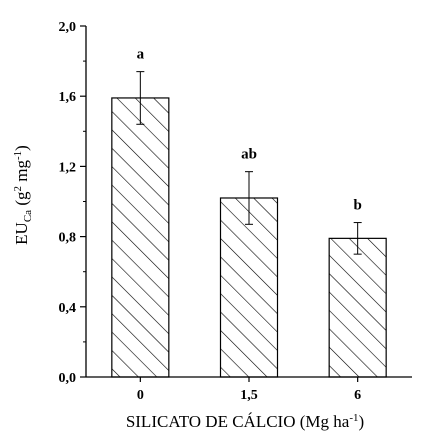 The height and width of the screenshot is (436, 425). Describe the element at coordinates (249, 155) in the screenshot. I see `significance-label-1: ab` at that location.